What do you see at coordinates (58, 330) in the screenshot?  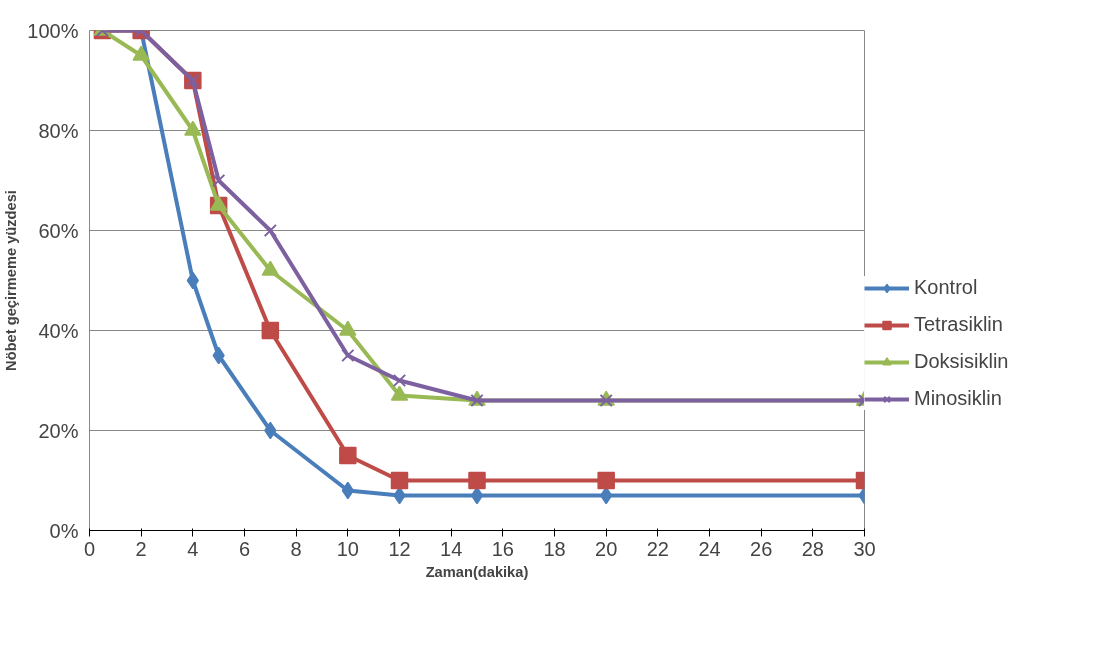 I see `y-tick-label: 40%` at bounding box center [58, 330].